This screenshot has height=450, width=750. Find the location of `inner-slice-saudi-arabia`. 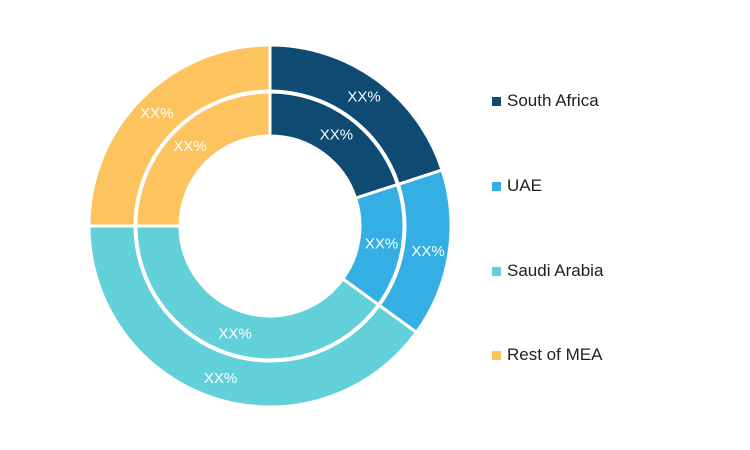

inner-slice-saudi-arabia is located at coordinates (257, 293).